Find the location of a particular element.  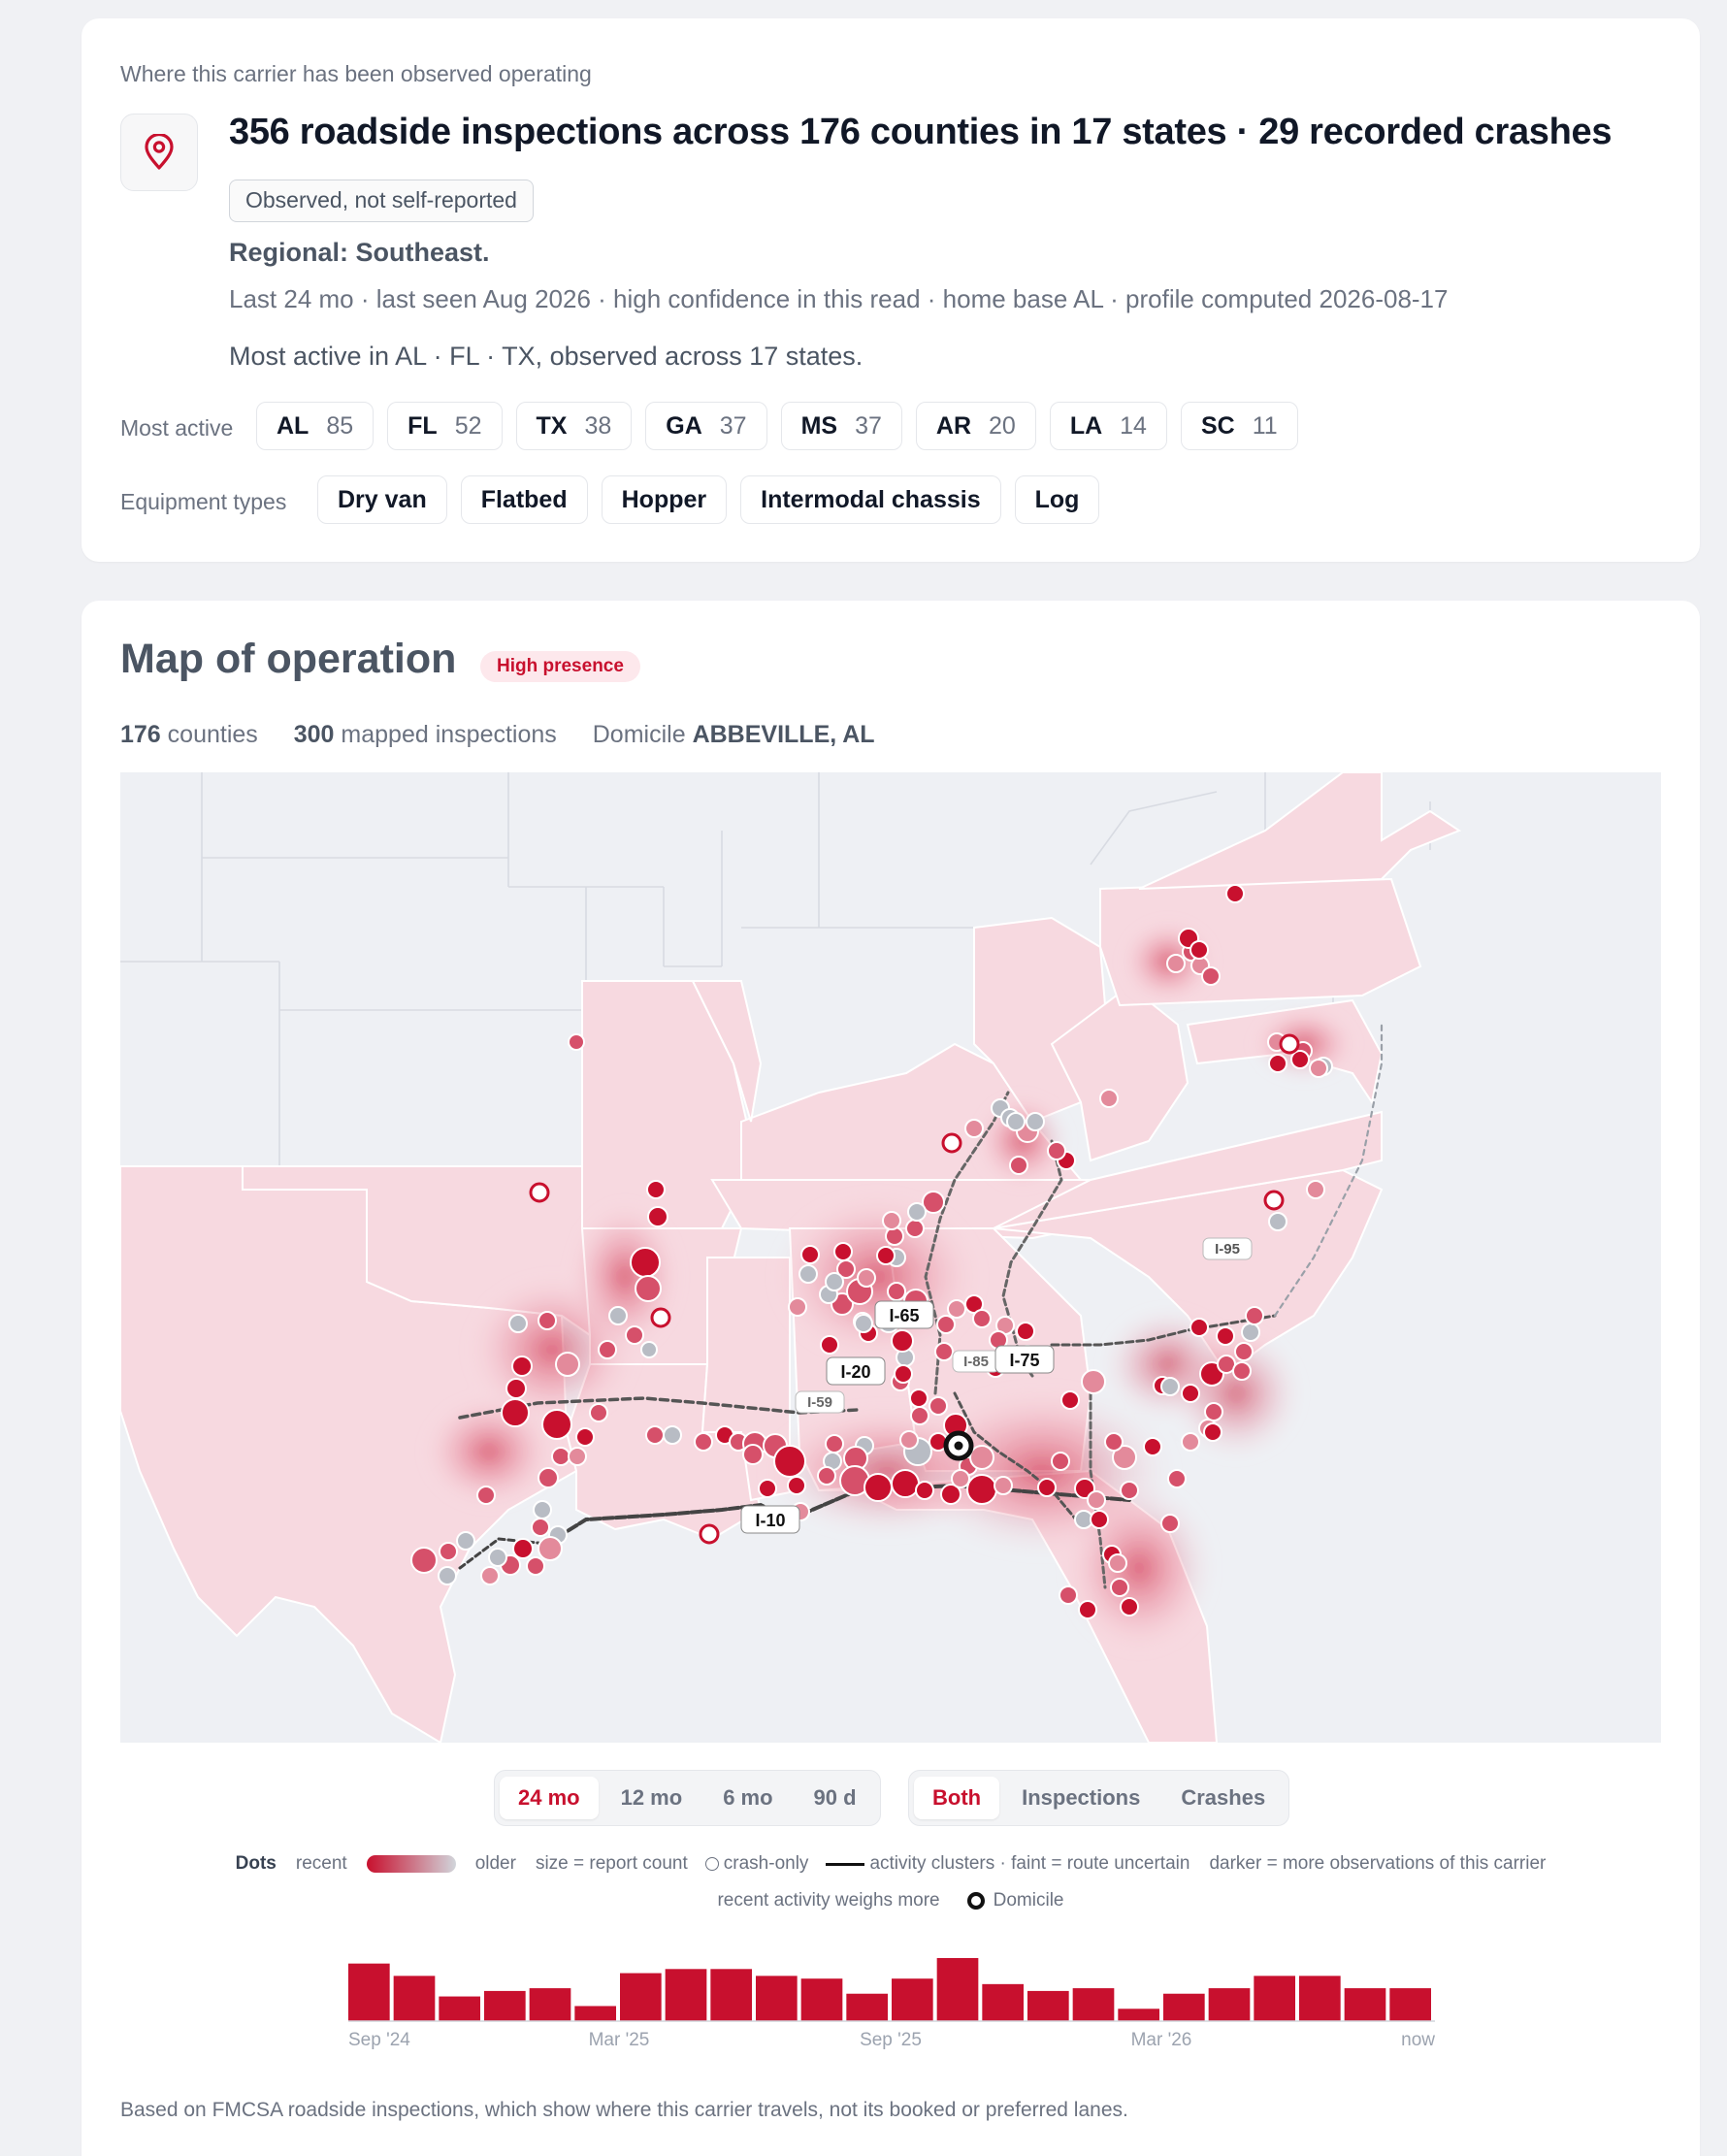

state-chip-tx: TX 38 is located at coordinates (574, 426).